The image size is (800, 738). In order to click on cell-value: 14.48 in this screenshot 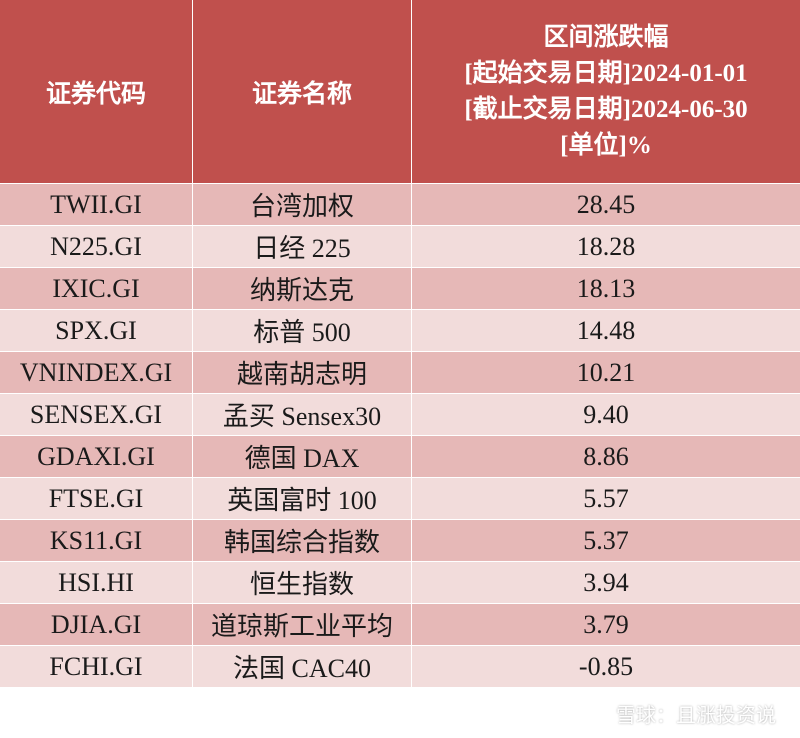, I will do `click(606, 330)`.